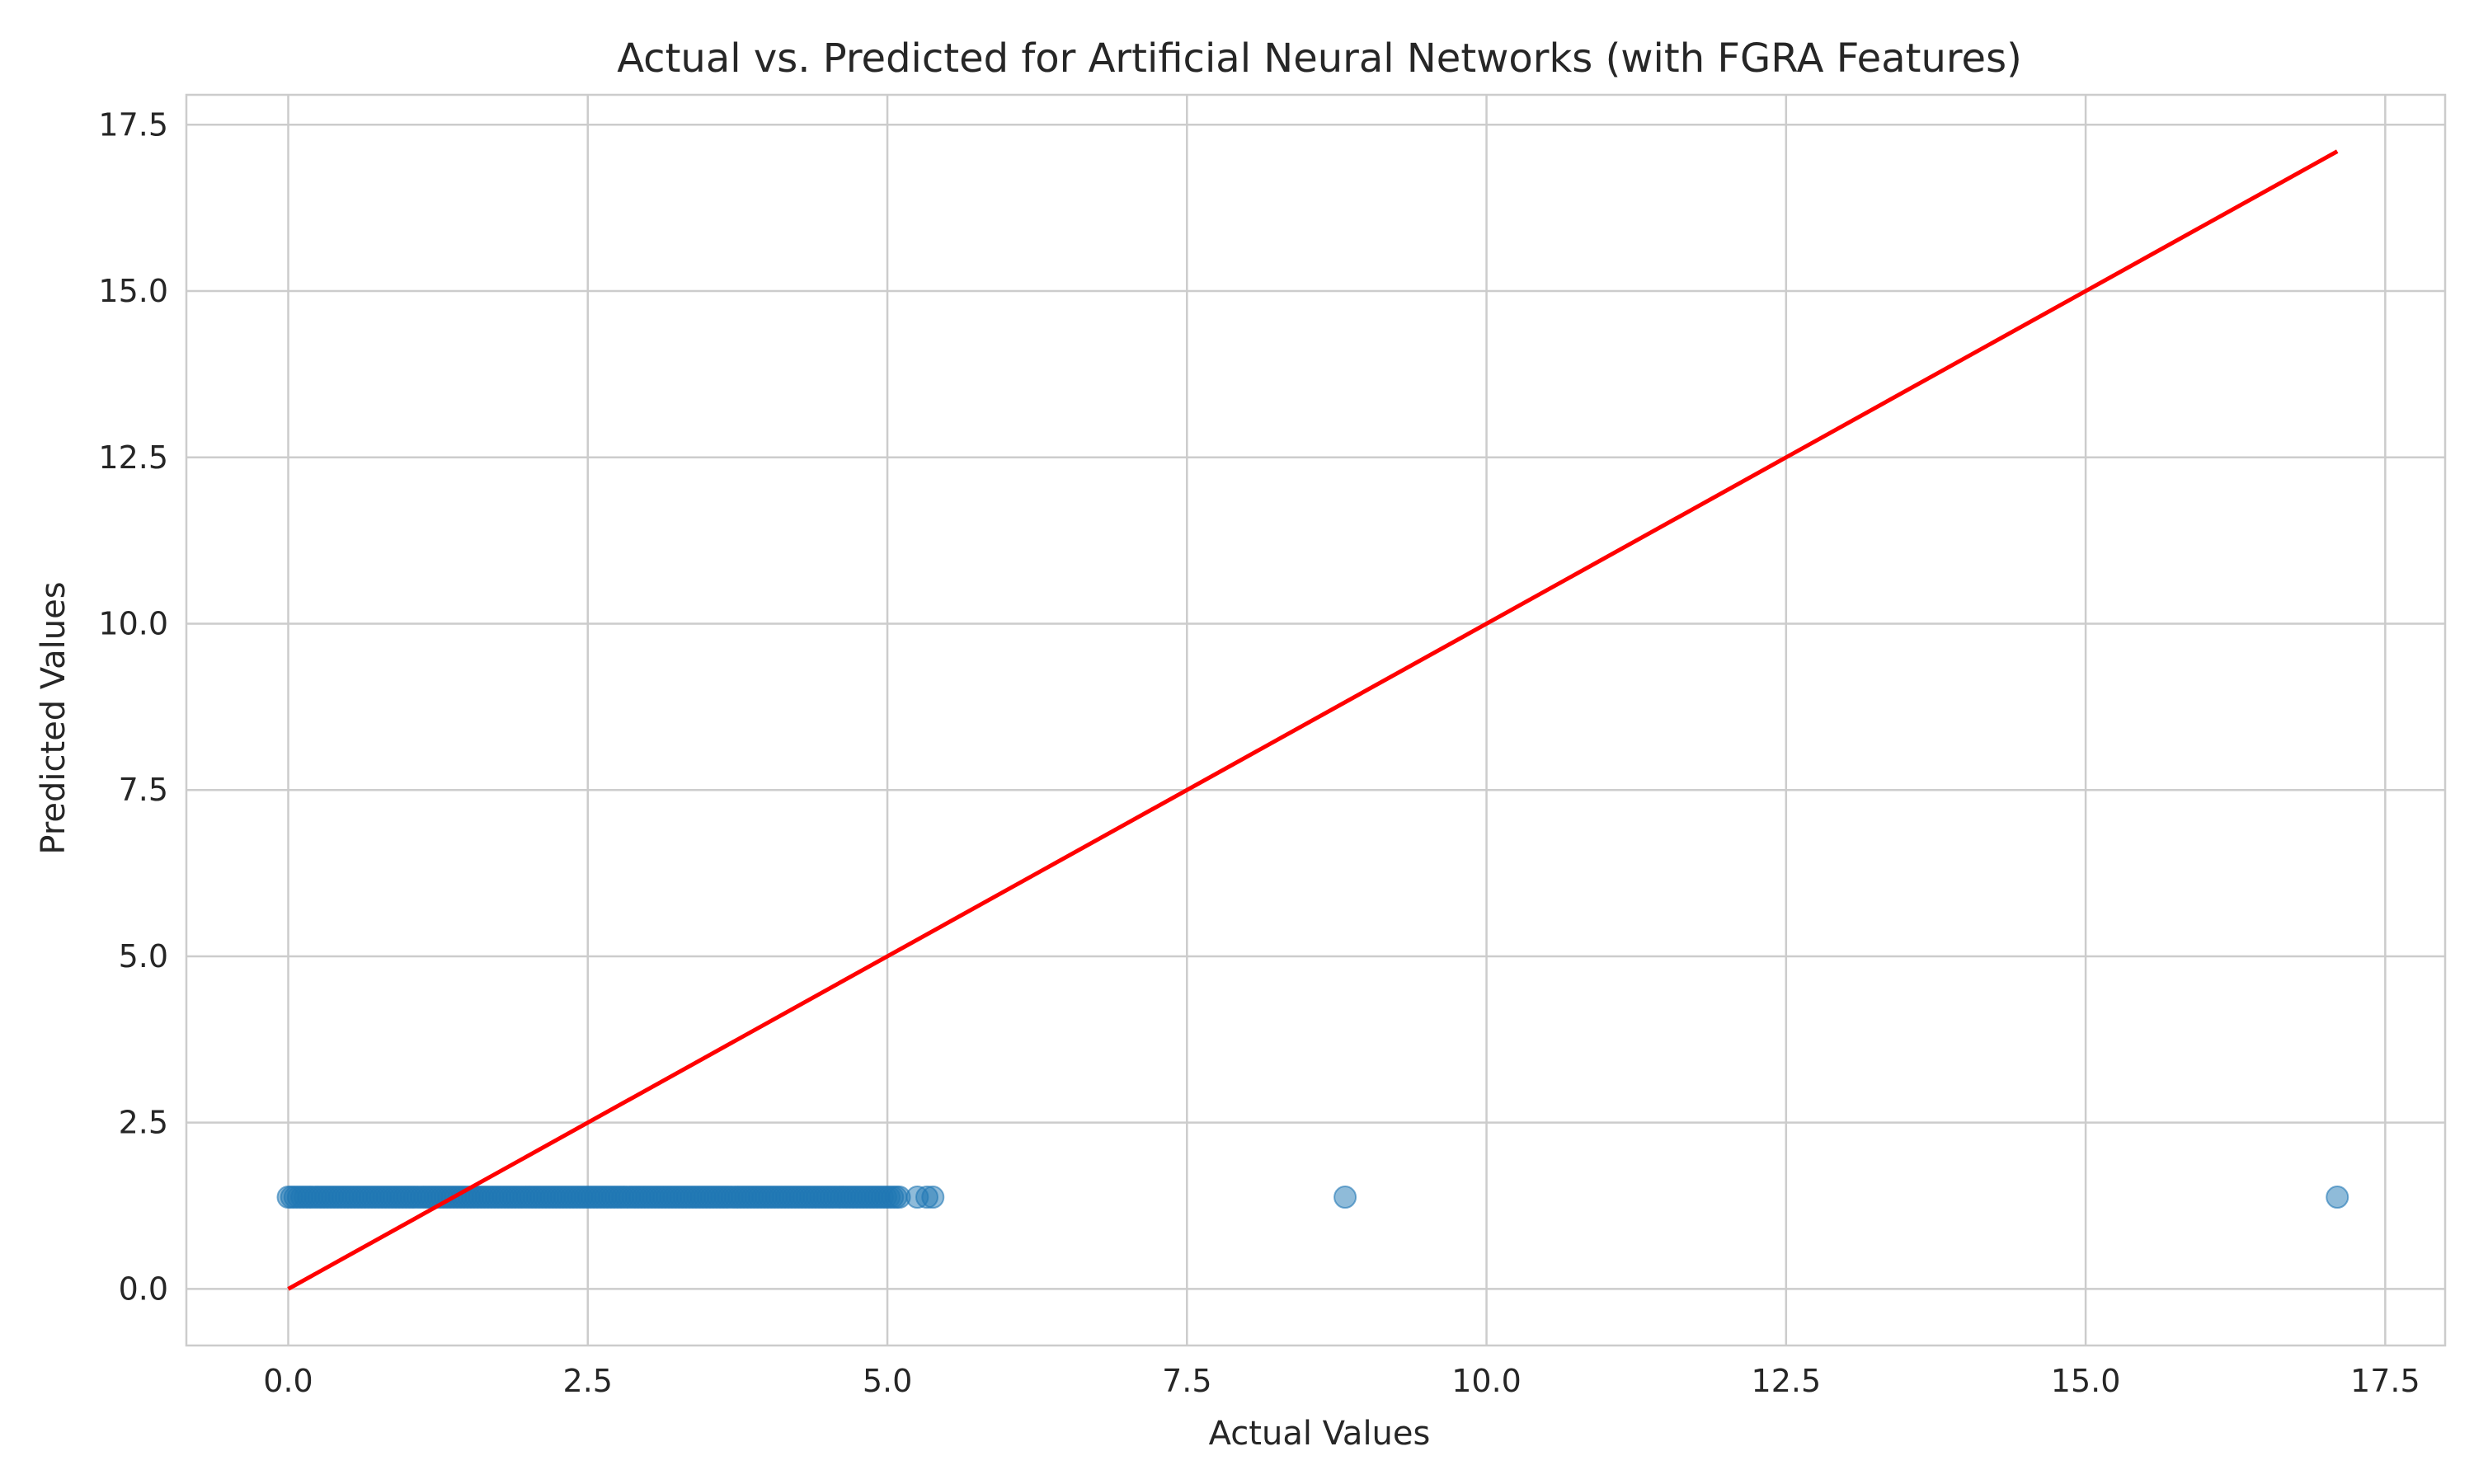 The image size is (2474, 1484). Describe the element at coordinates (2385, 1381) in the screenshot. I see `x-tick-label: 17.5` at that location.